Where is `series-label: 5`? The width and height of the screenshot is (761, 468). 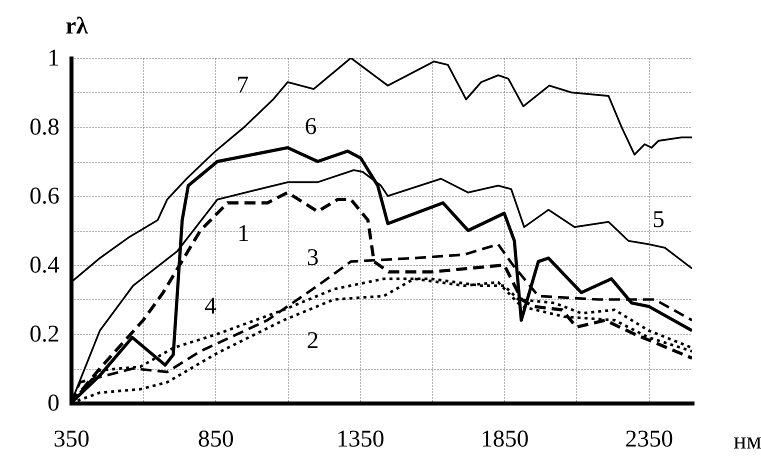
series-label: 5 is located at coordinates (658, 220).